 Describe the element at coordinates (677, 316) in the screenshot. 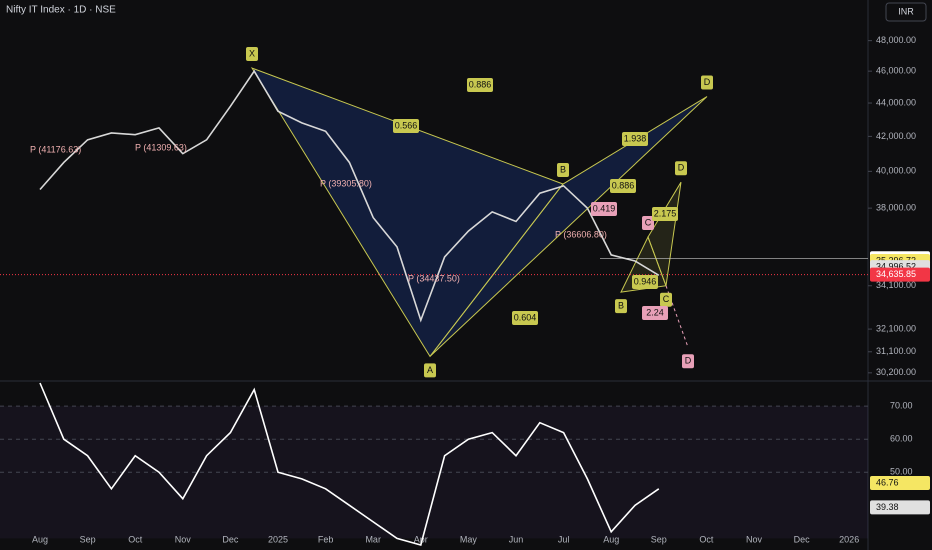

I see `pattern-leg` at that location.